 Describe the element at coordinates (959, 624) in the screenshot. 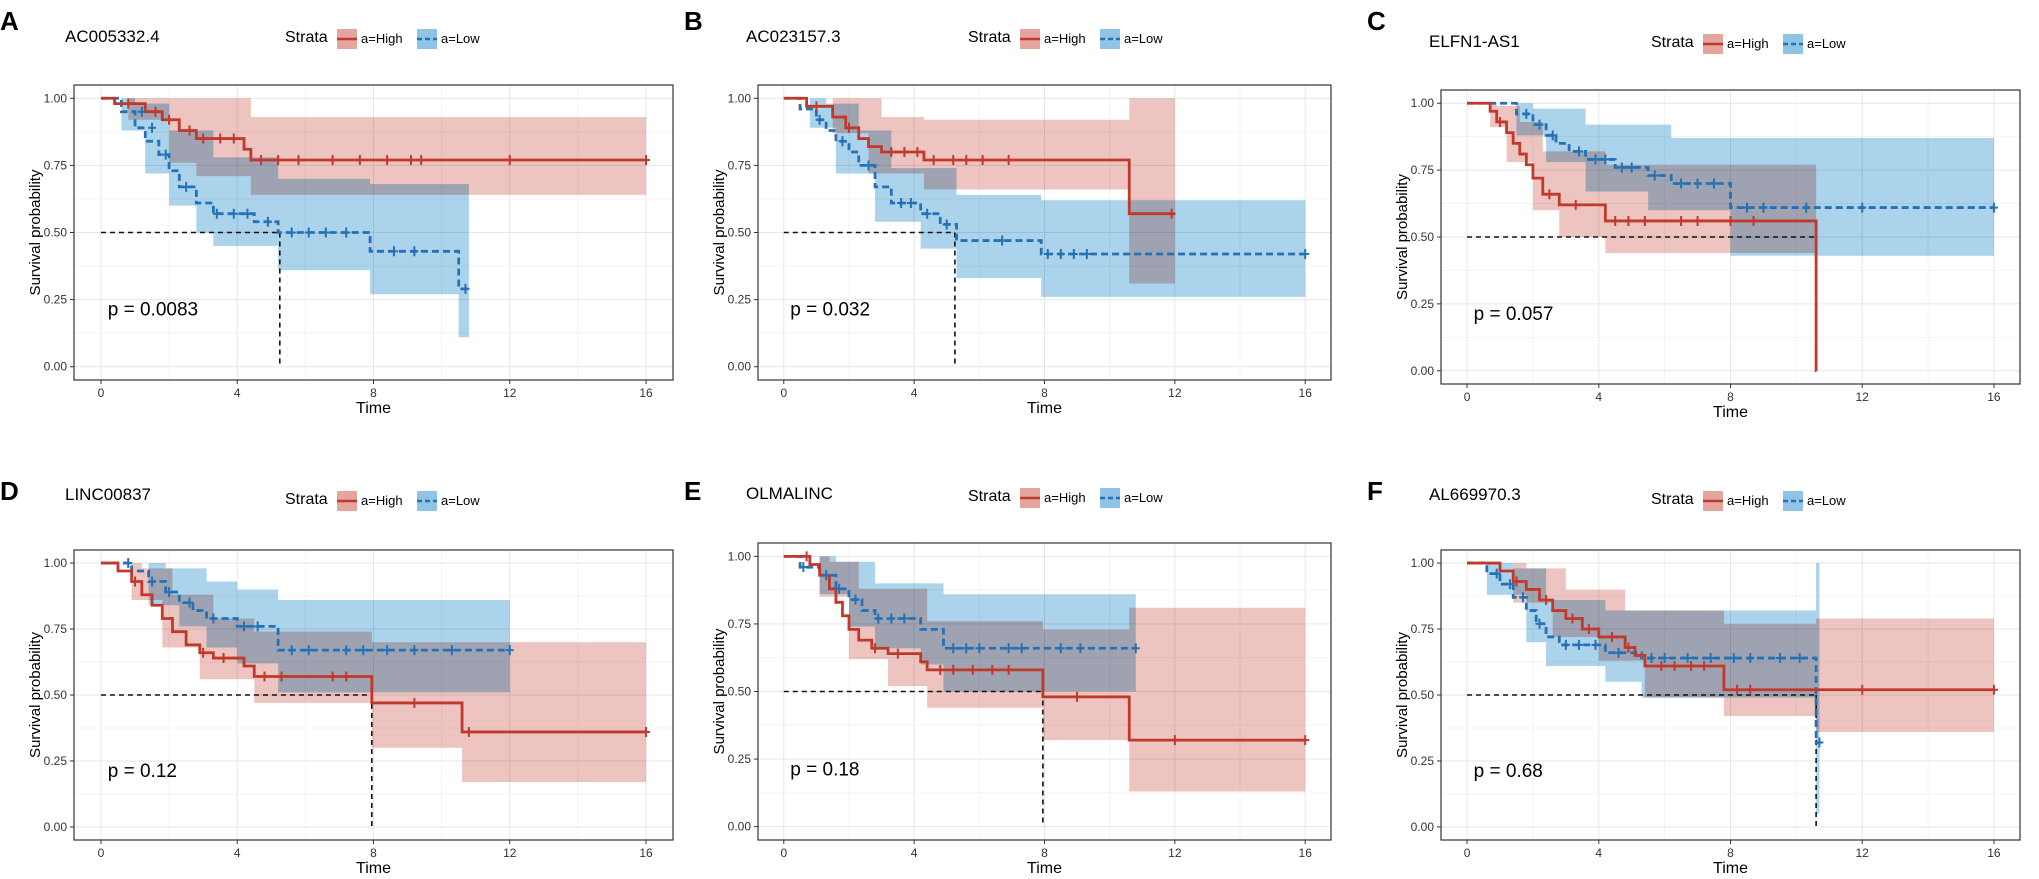

I see `ci-band-low` at that location.